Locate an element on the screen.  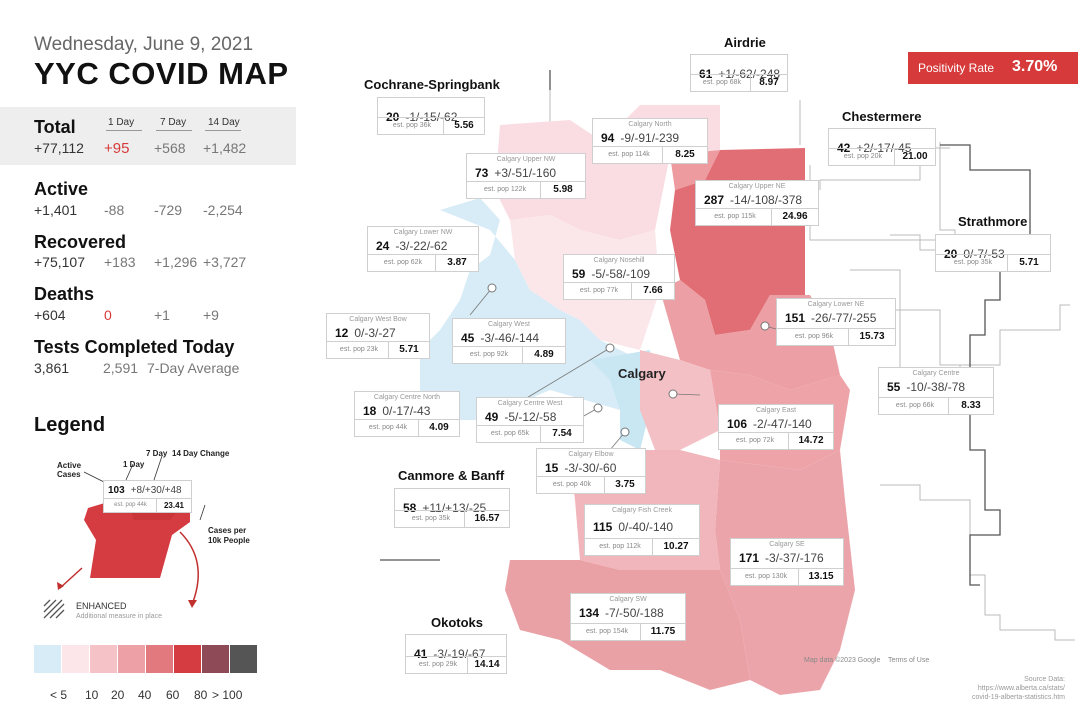
region-name: Calgary Lower NE is located at coordinates (836, 304).